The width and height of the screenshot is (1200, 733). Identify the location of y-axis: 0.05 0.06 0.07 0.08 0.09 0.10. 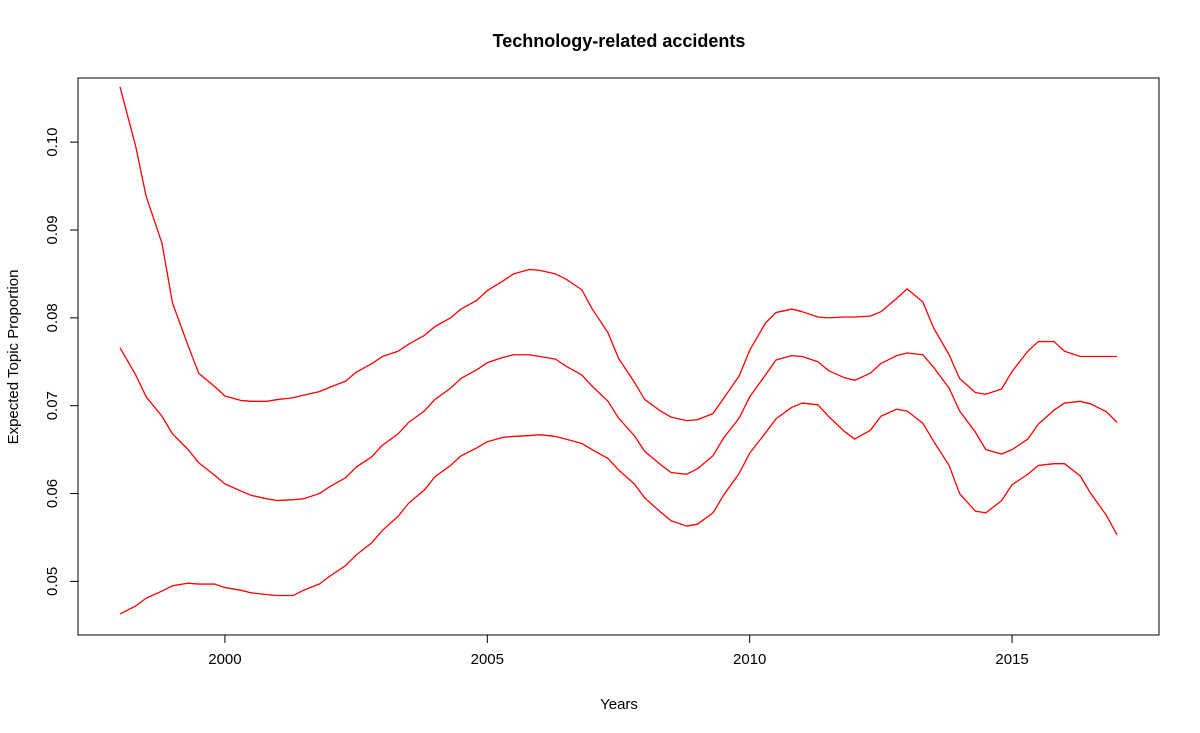
(61, 362).